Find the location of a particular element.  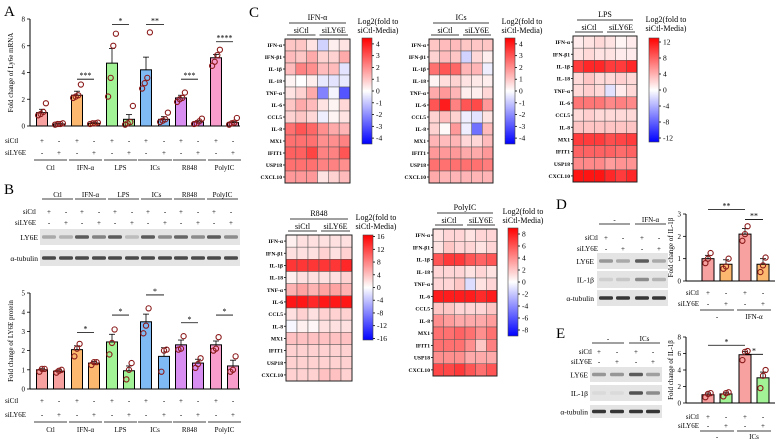

row-label-sictl: siCtl is located at coordinates (692, 293).